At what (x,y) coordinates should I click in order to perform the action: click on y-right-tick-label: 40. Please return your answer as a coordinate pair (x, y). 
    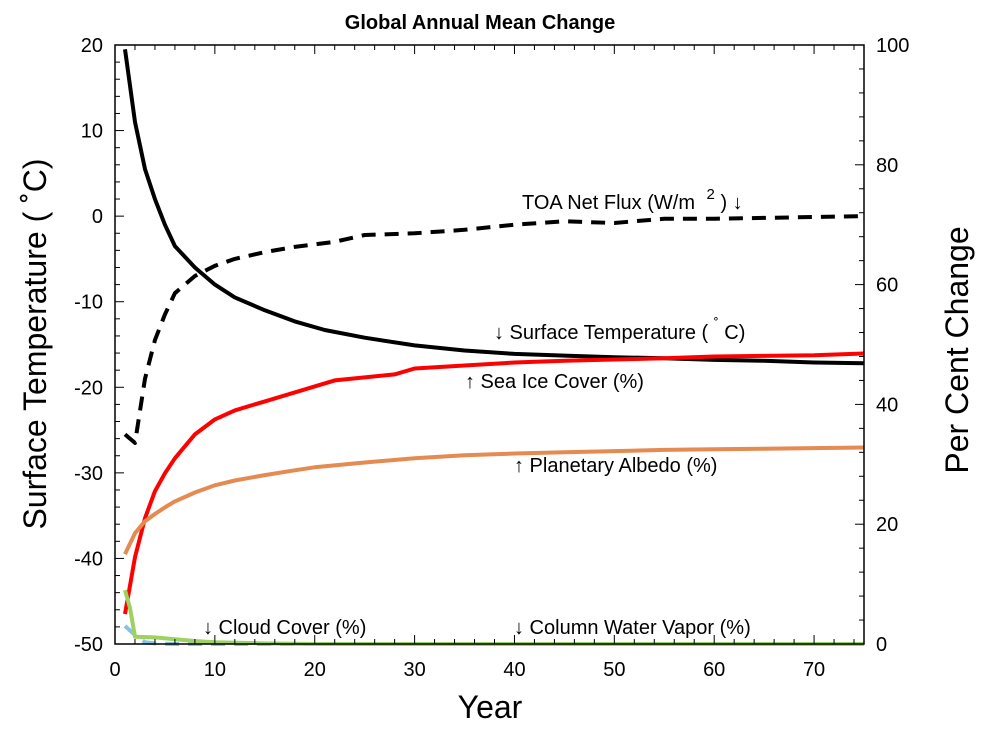
    Looking at the image, I should click on (887, 405).